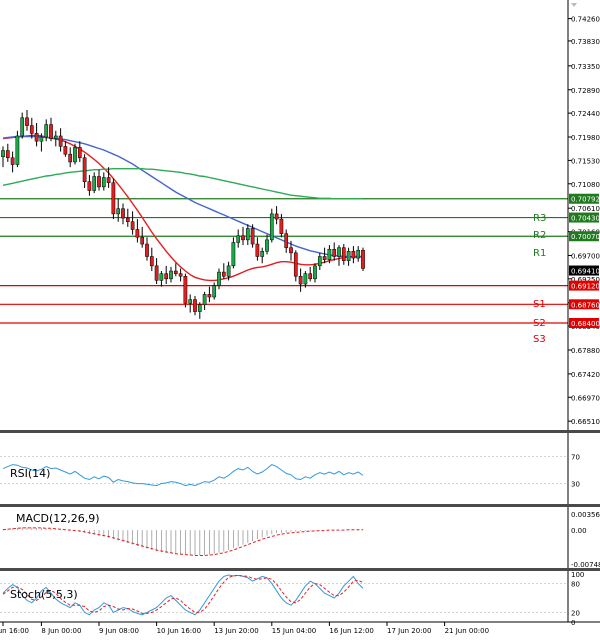 Image resolution: width=600 pixels, height=642 pixels. What do you see at coordinates (539, 339) in the screenshot?
I see `level-name-s3: S3` at bounding box center [539, 339].